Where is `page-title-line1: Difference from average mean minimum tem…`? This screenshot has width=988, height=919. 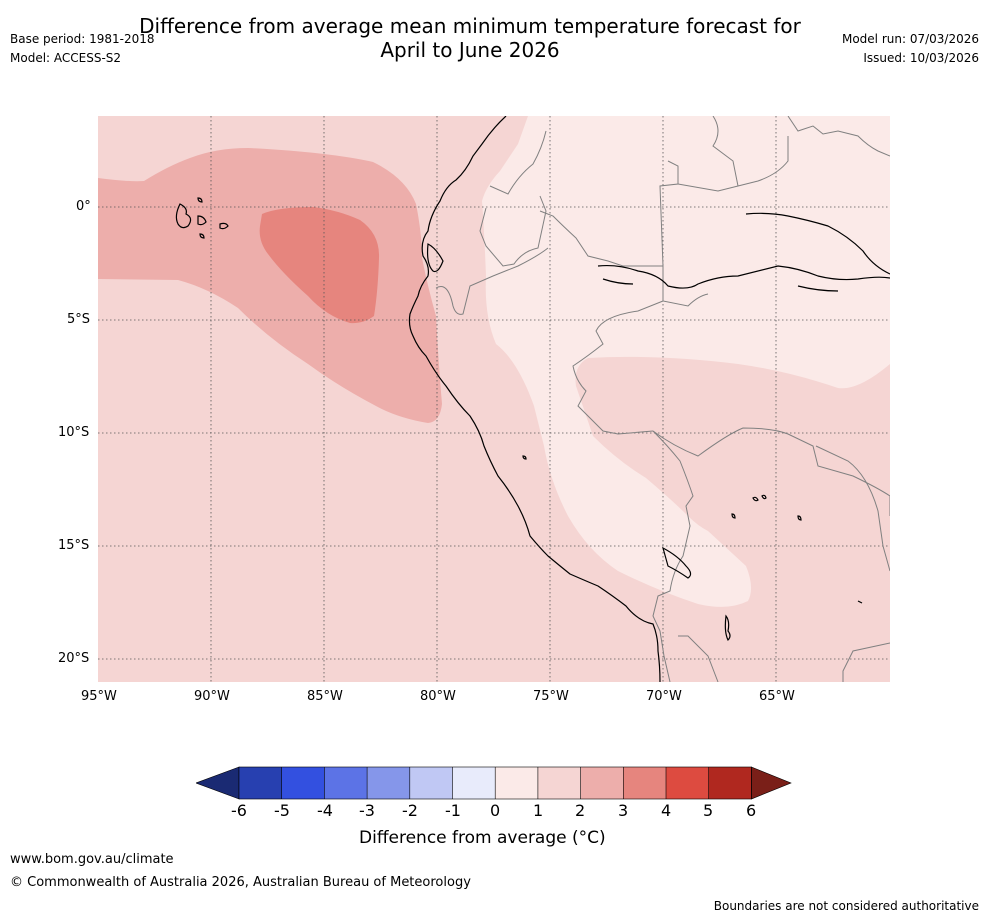
page-title-line1: Difference from average mean minimum tem… is located at coordinates (470, 26).